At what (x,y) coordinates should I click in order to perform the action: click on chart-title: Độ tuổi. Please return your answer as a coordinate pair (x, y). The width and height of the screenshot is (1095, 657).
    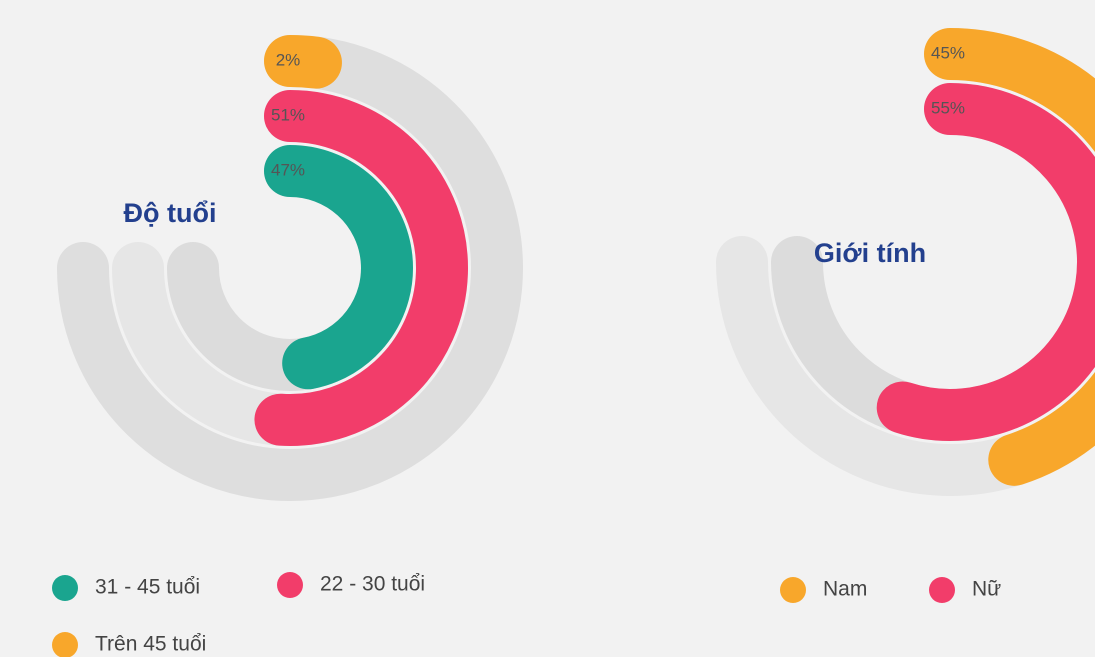
    Looking at the image, I should click on (170, 213).